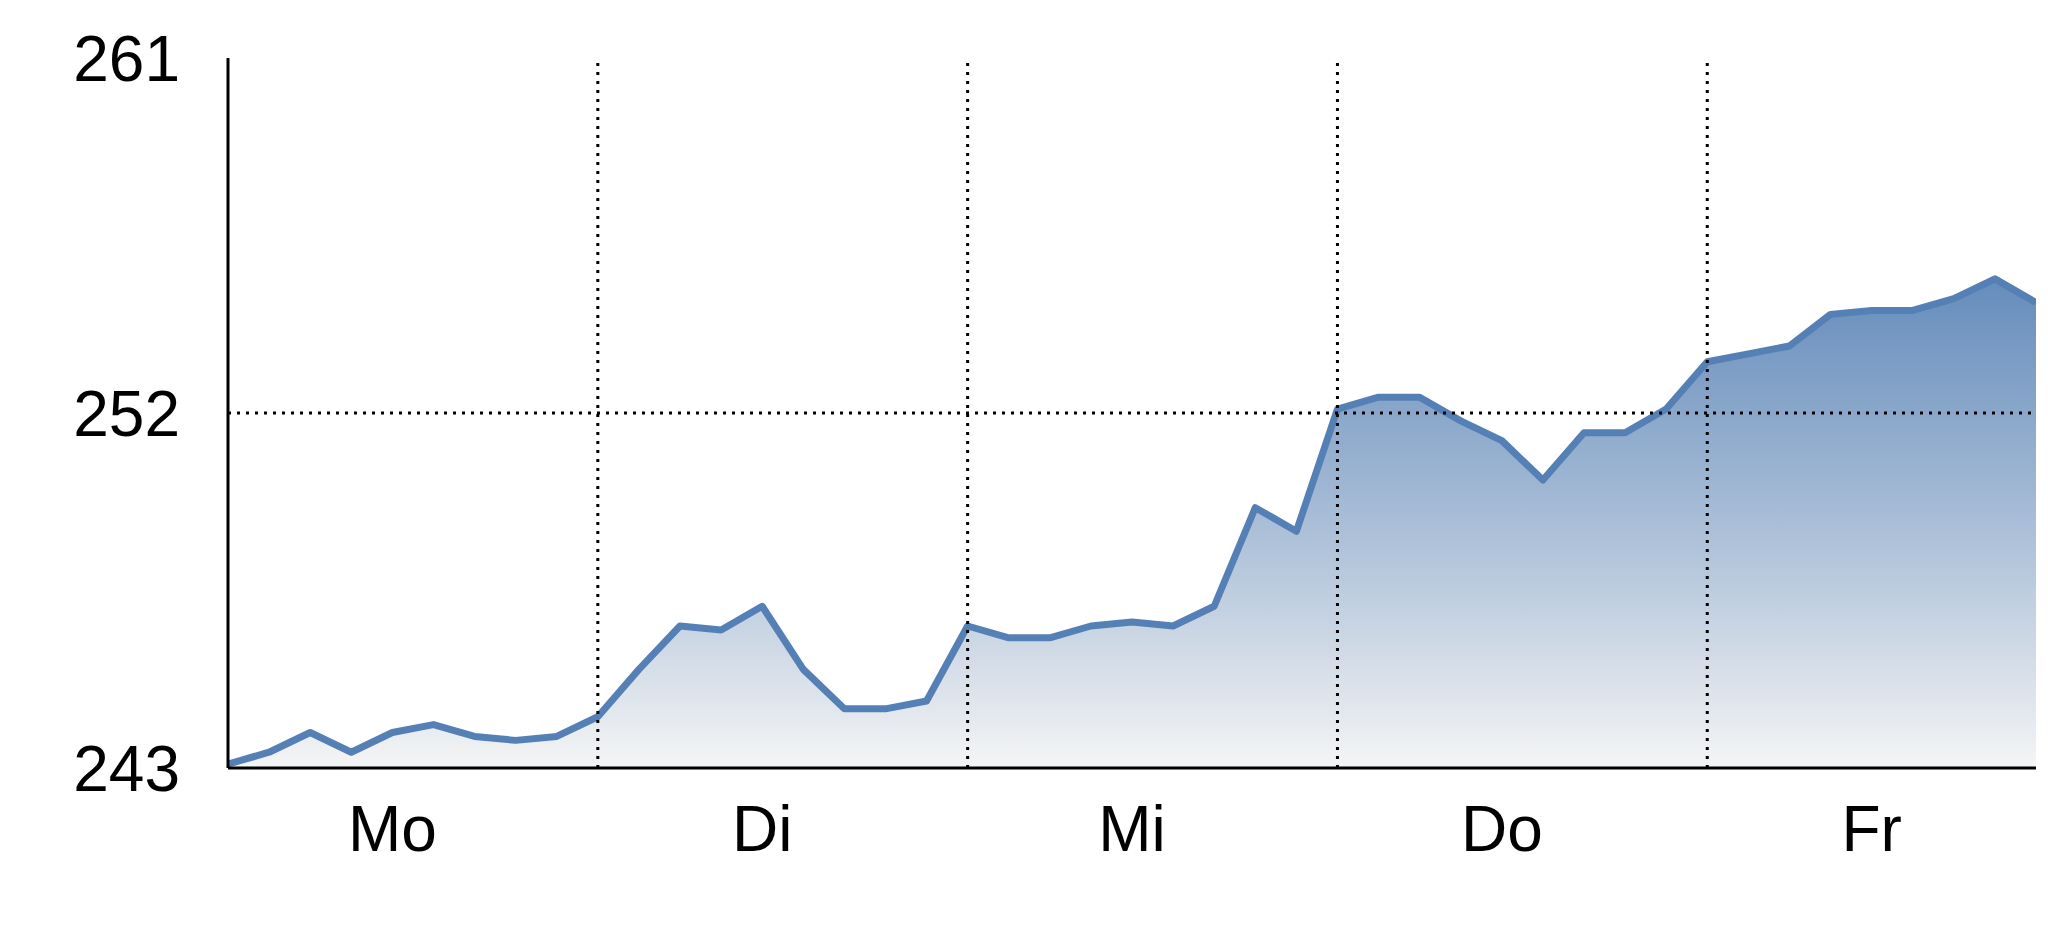  What do you see at coordinates (1871, 829) in the screenshot?
I see `x-tick-label: Fr` at bounding box center [1871, 829].